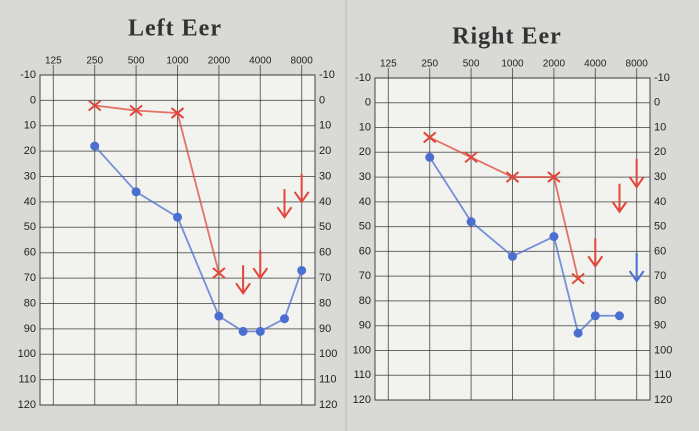  Describe the element at coordinates (660, 202) in the screenshot. I see `y-tick-label-right: 40` at that location.